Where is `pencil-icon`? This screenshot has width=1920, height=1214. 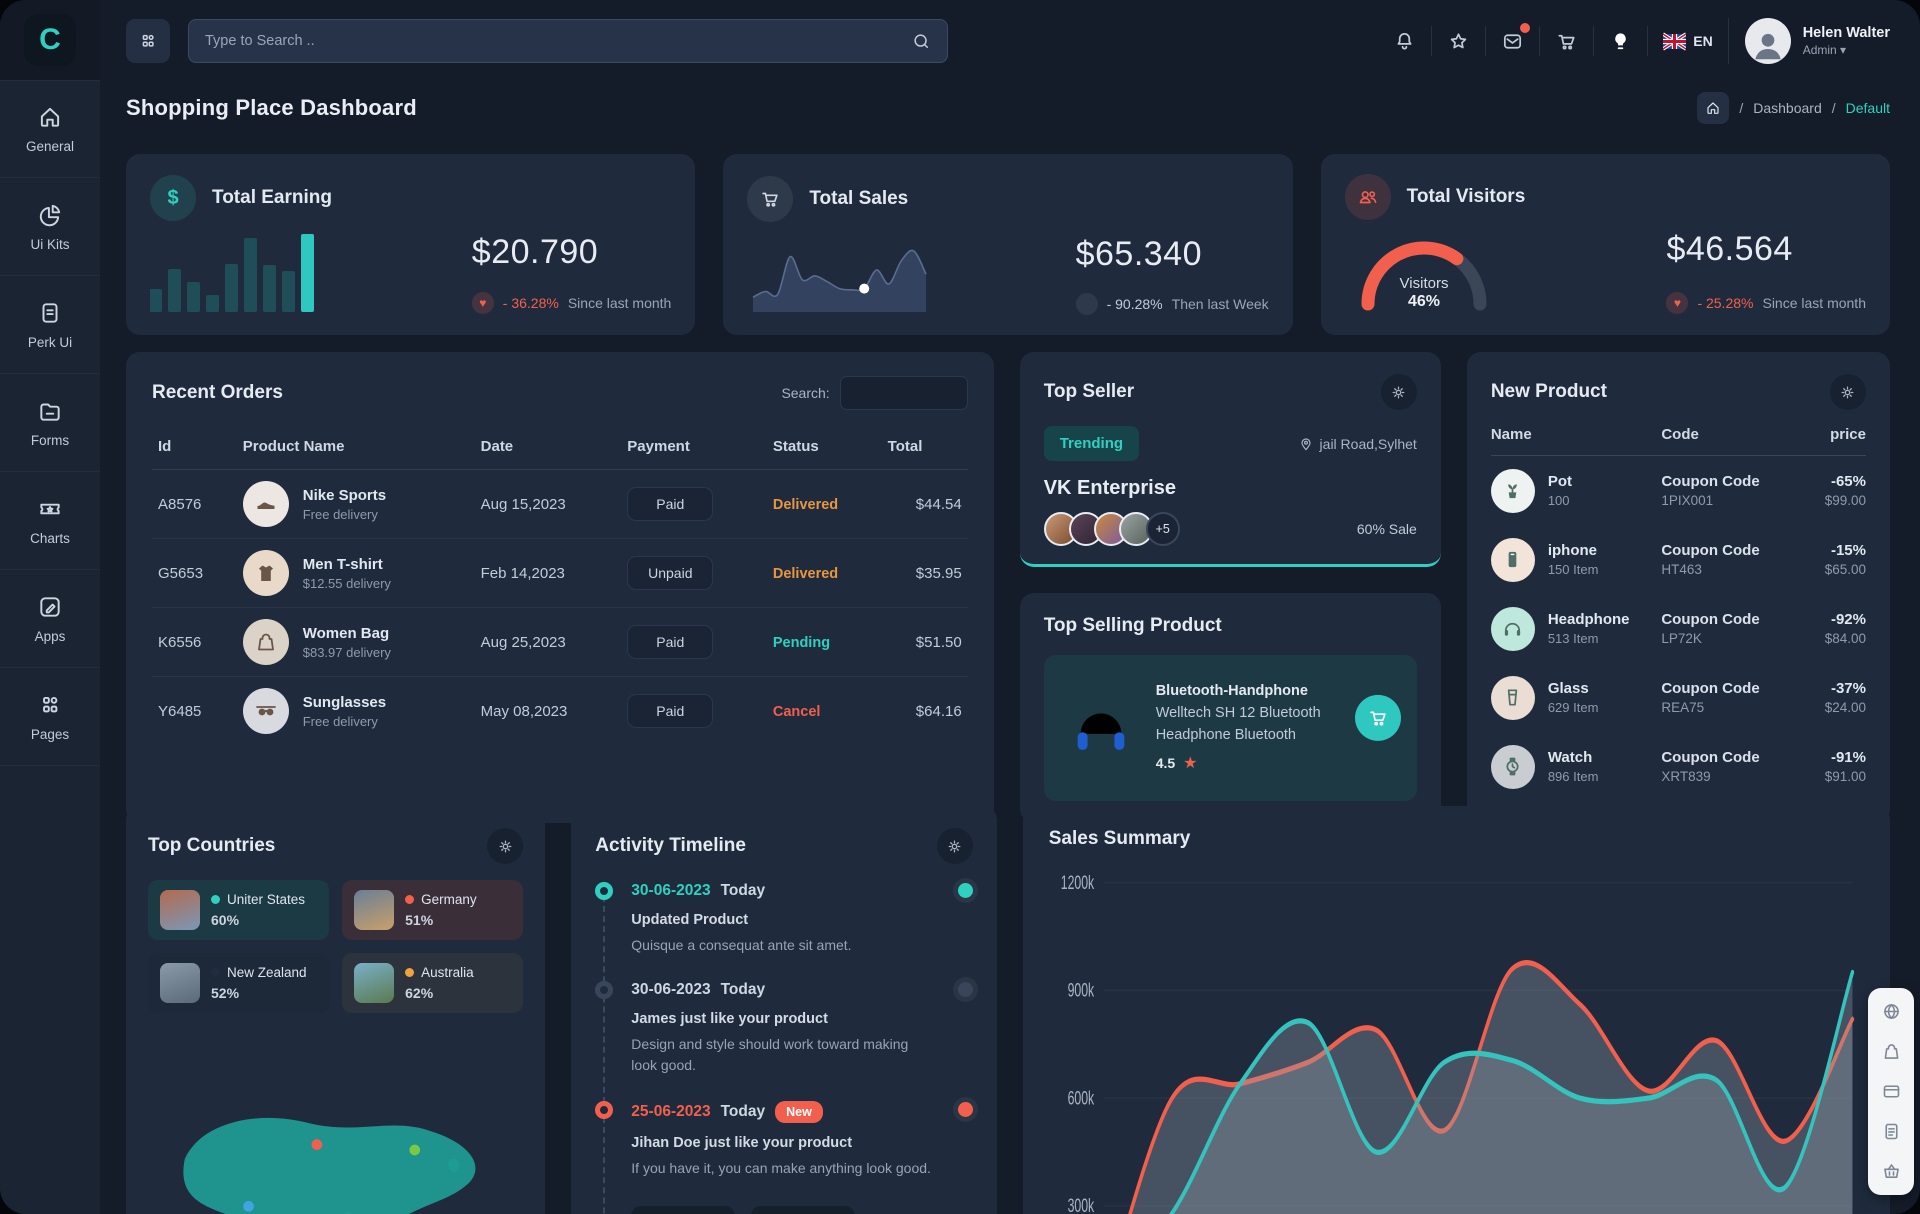
pencil-icon is located at coordinates (50, 607).